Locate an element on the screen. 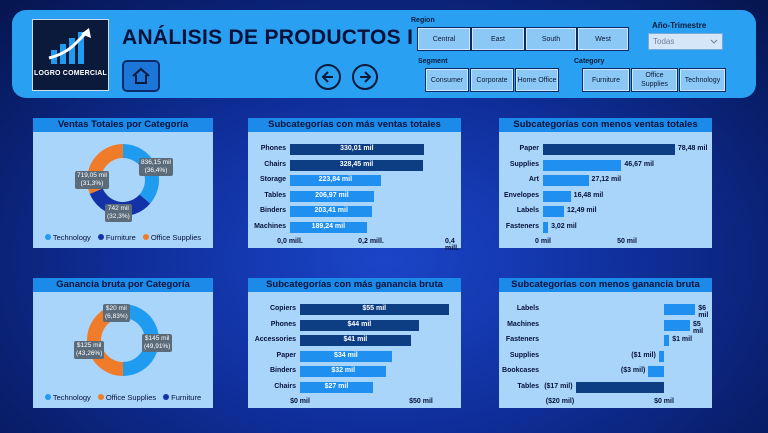 The width and height of the screenshot is (768, 433). axis-tick-label: 0 mil is located at coordinates (543, 241).